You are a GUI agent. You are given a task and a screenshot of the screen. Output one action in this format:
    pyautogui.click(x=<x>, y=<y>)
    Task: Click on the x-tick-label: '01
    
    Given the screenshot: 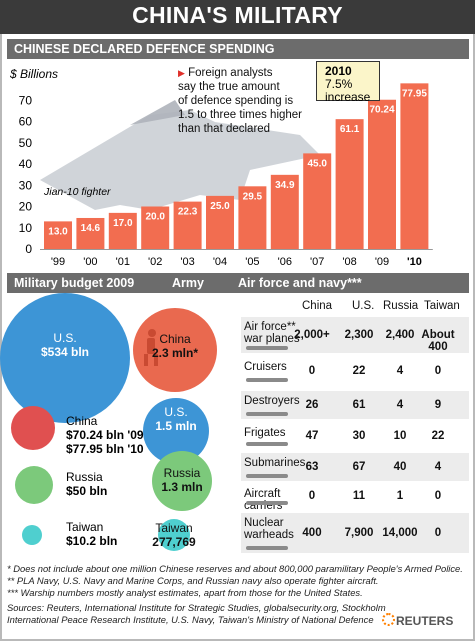 What is the action you would take?
    pyautogui.click(x=123, y=262)
    